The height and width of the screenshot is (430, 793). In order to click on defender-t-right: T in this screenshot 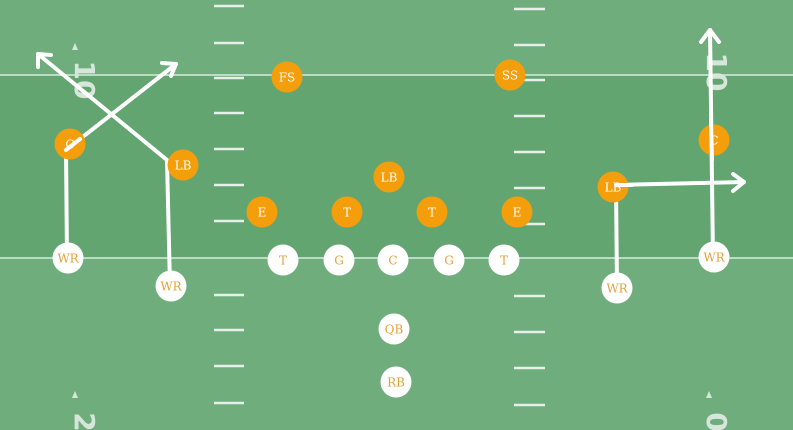, I will do `click(432, 212)`.